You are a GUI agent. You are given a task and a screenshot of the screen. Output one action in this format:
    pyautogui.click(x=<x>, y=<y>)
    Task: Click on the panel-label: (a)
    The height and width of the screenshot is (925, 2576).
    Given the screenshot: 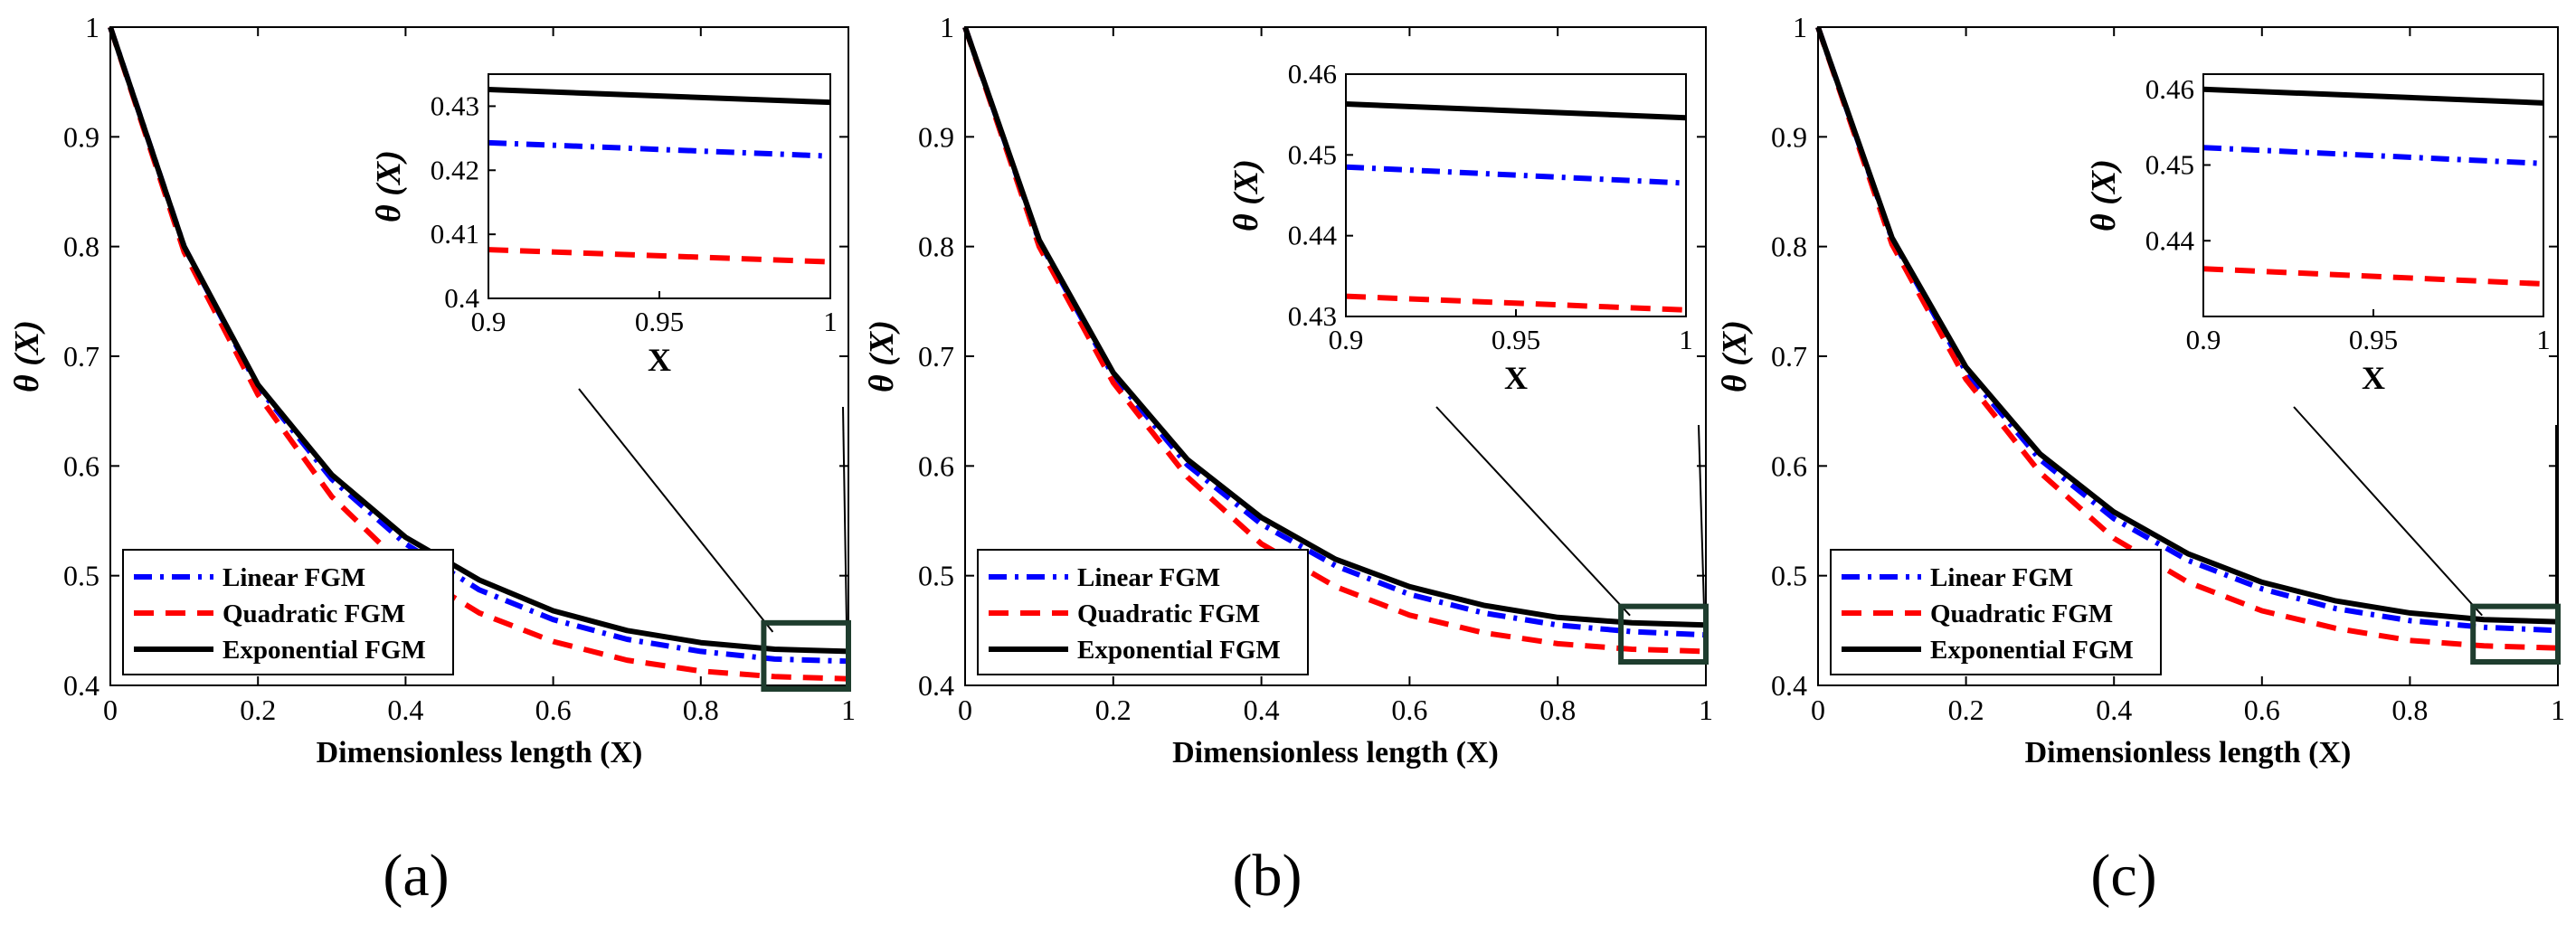 What is the action you would take?
    pyautogui.click(x=416, y=876)
    